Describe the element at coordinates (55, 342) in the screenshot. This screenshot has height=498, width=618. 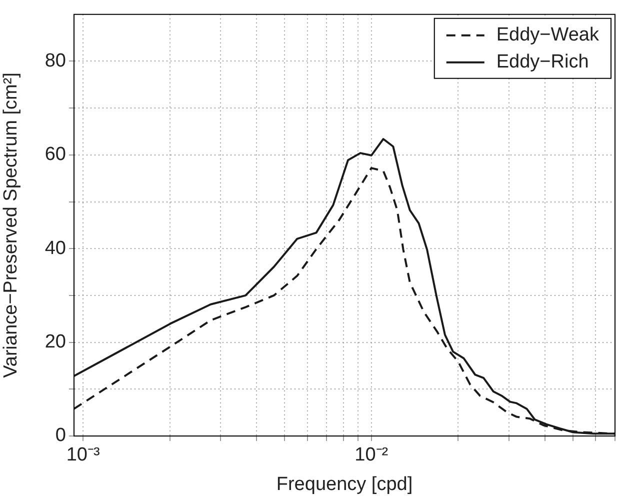
I see `y-tick-label: 20` at that location.